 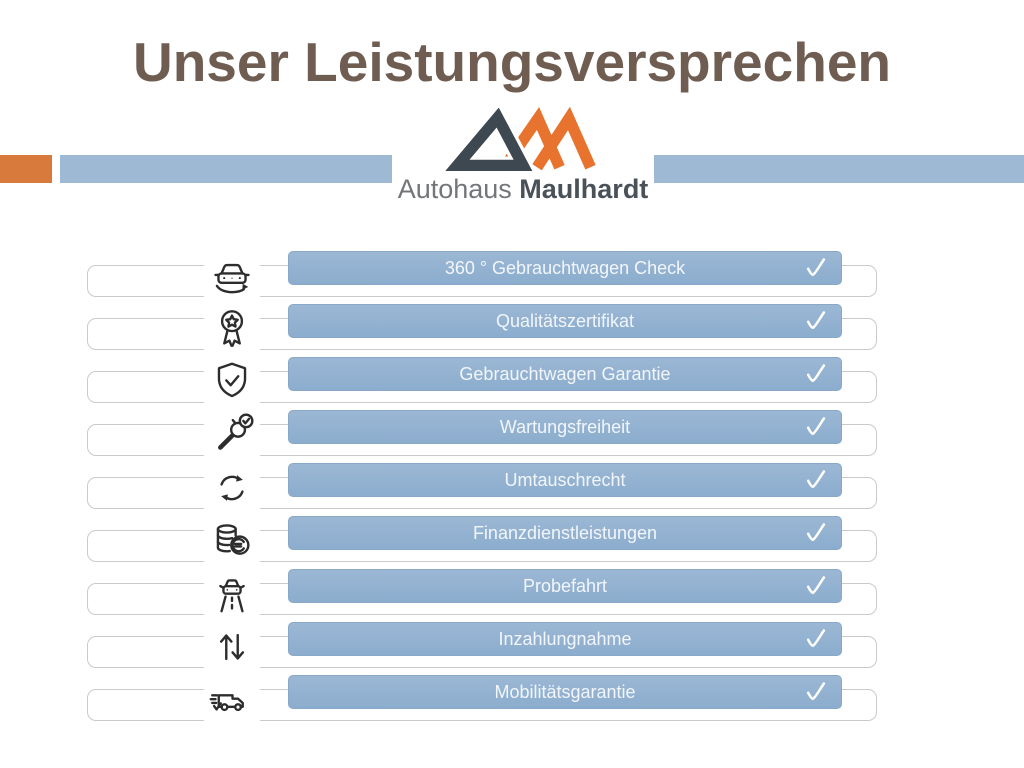 What do you see at coordinates (232, 329) in the screenshot?
I see `award-medal-icon` at bounding box center [232, 329].